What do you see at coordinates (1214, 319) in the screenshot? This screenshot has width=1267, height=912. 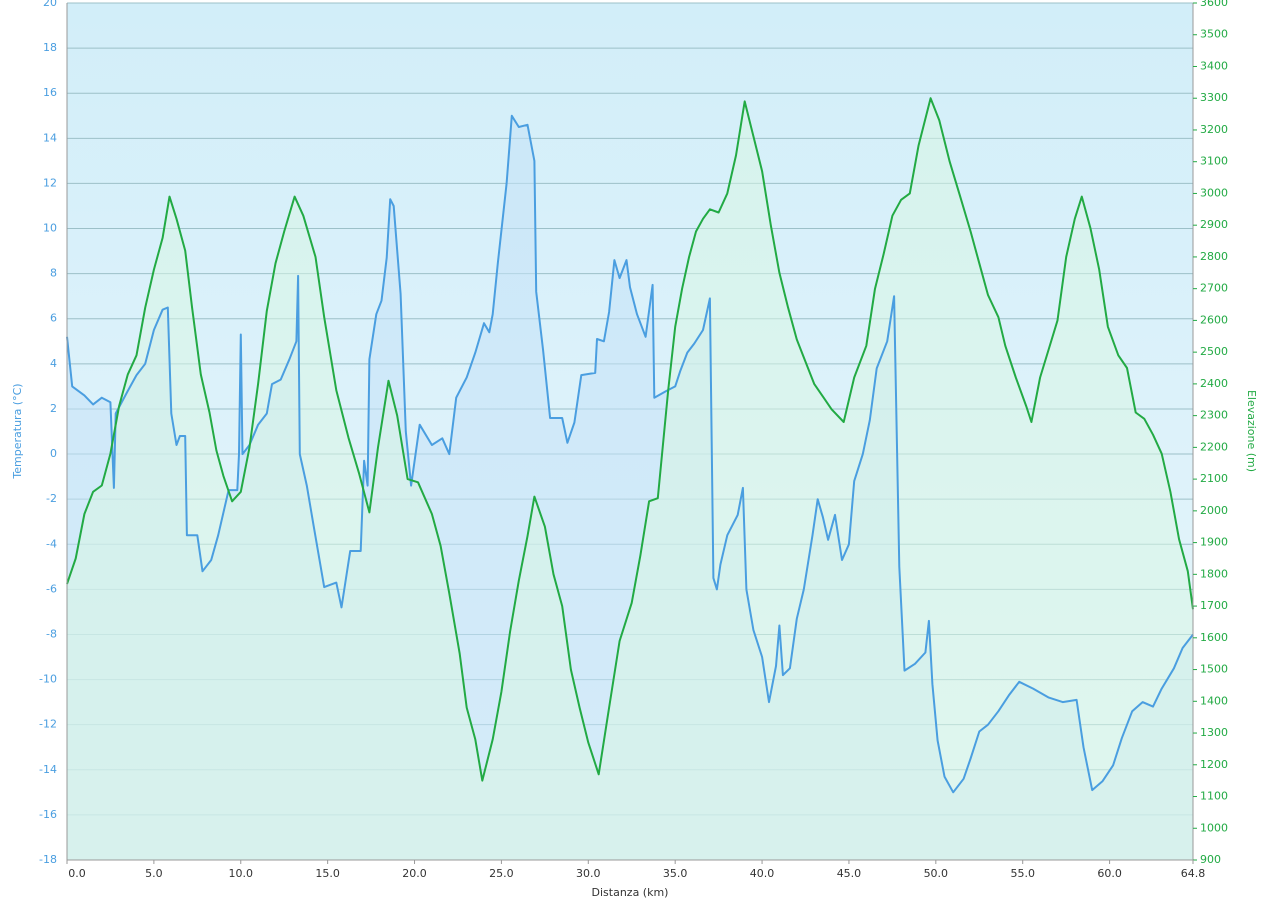 I see `y2-tick-label: 2600` at bounding box center [1214, 319].